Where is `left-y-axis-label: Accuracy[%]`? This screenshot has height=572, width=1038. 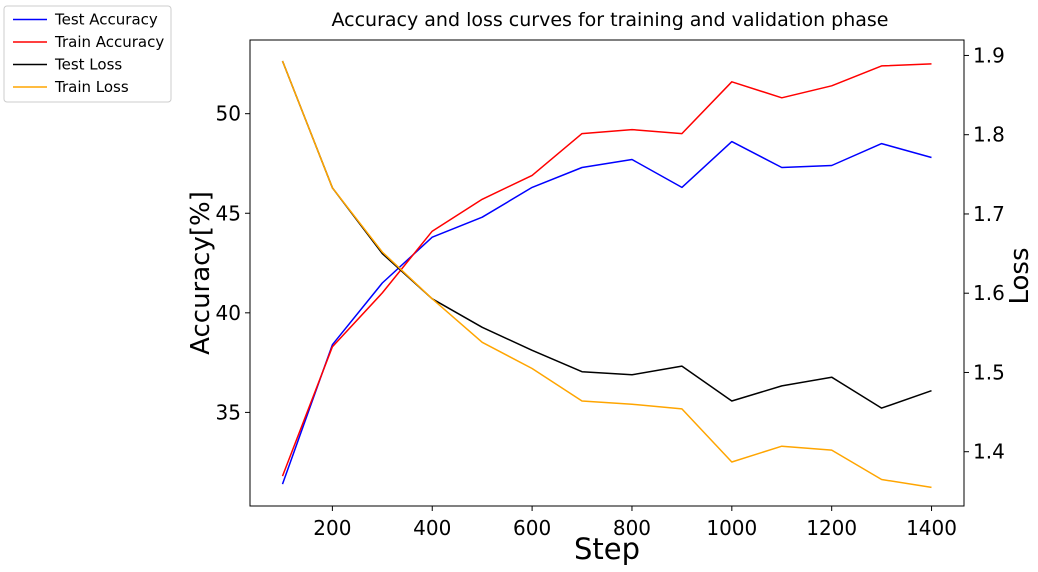
left-y-axis-label: Accuracy[%] is located at coordinates (201, 273).